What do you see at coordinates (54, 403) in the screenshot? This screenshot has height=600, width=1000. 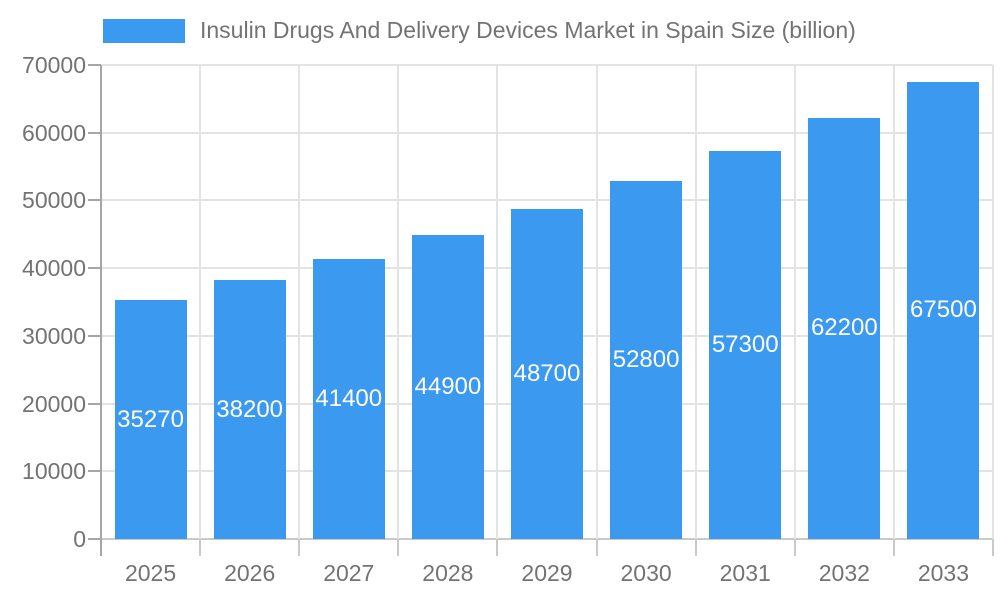 I see `y-axis-label: 20000` at bounding box center [54, 403].